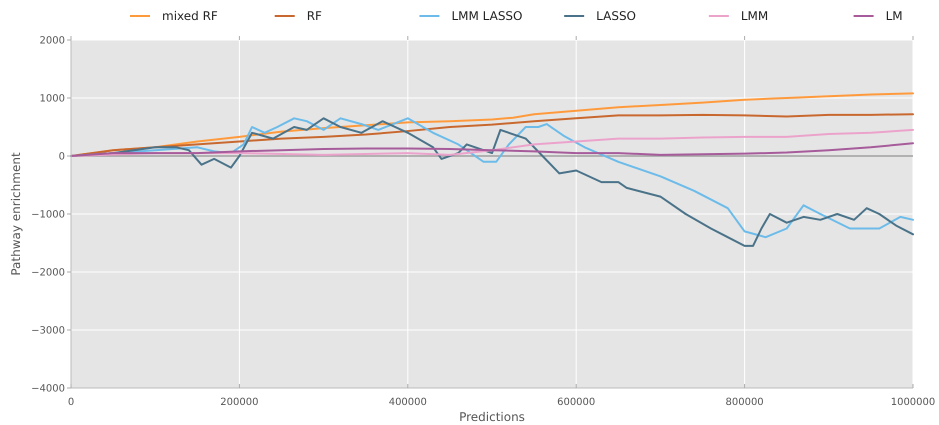  What do you see at coordinates (487, 16) in the screenshot?
I see `legend-label: LMM LASSO` at bounding box center [487, 16].